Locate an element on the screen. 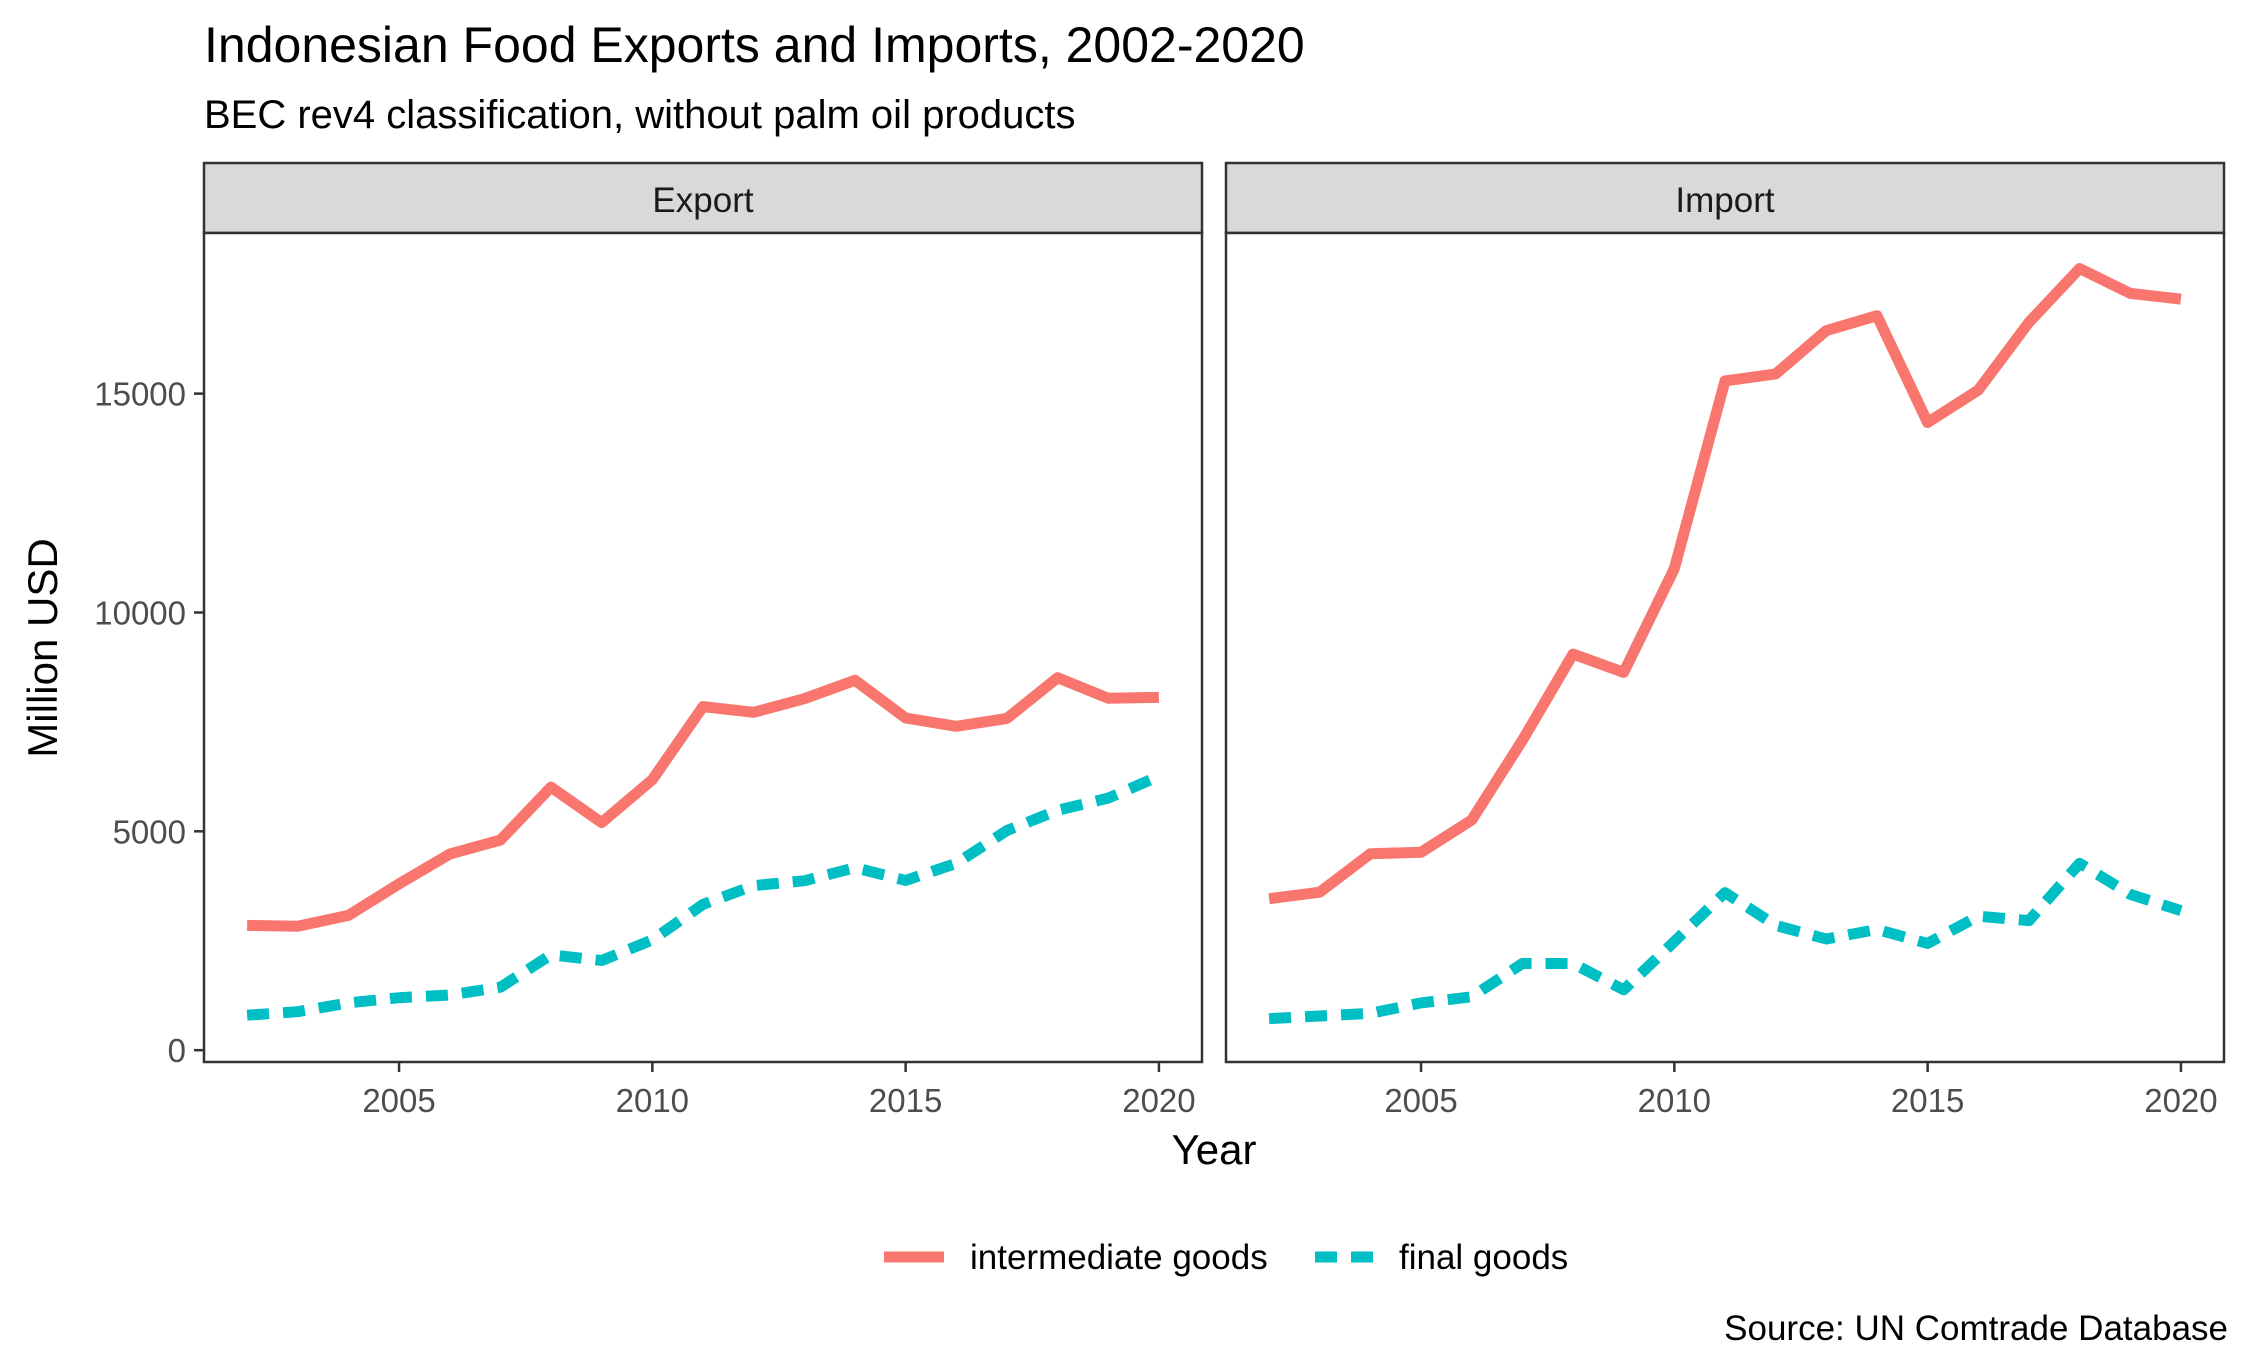  x-tick-label-export-2015: 2015 is located at coordinates (905, 1100).